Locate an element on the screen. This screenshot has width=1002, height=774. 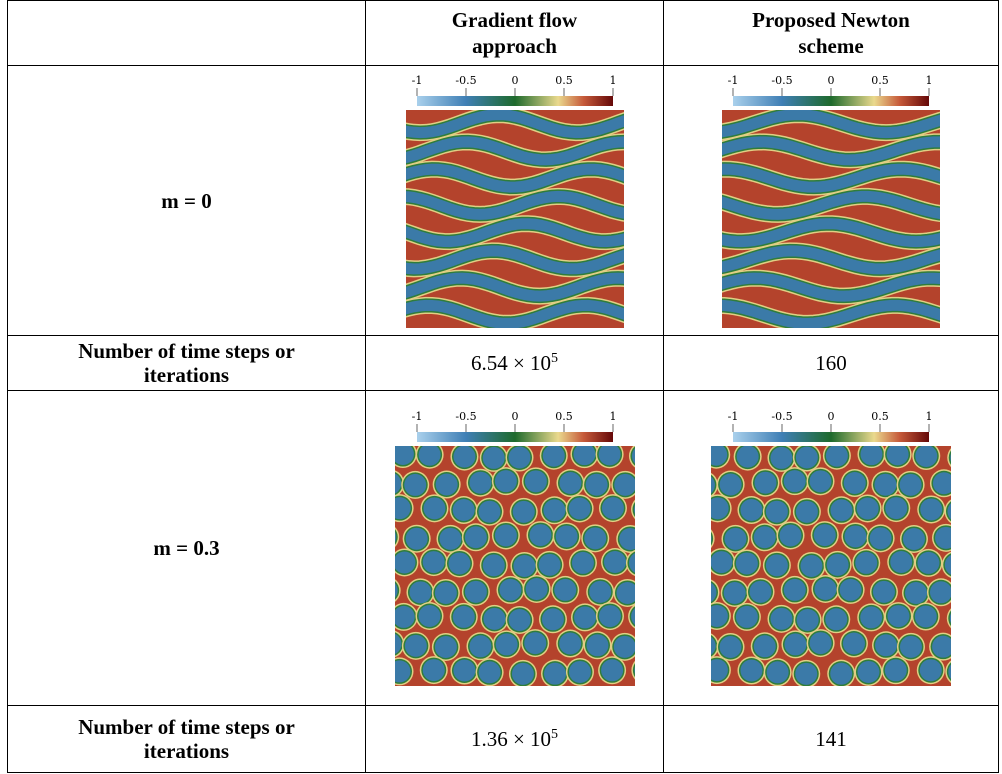
colorbar-tick-label: 0.5 is located at coordinates (880, 80).